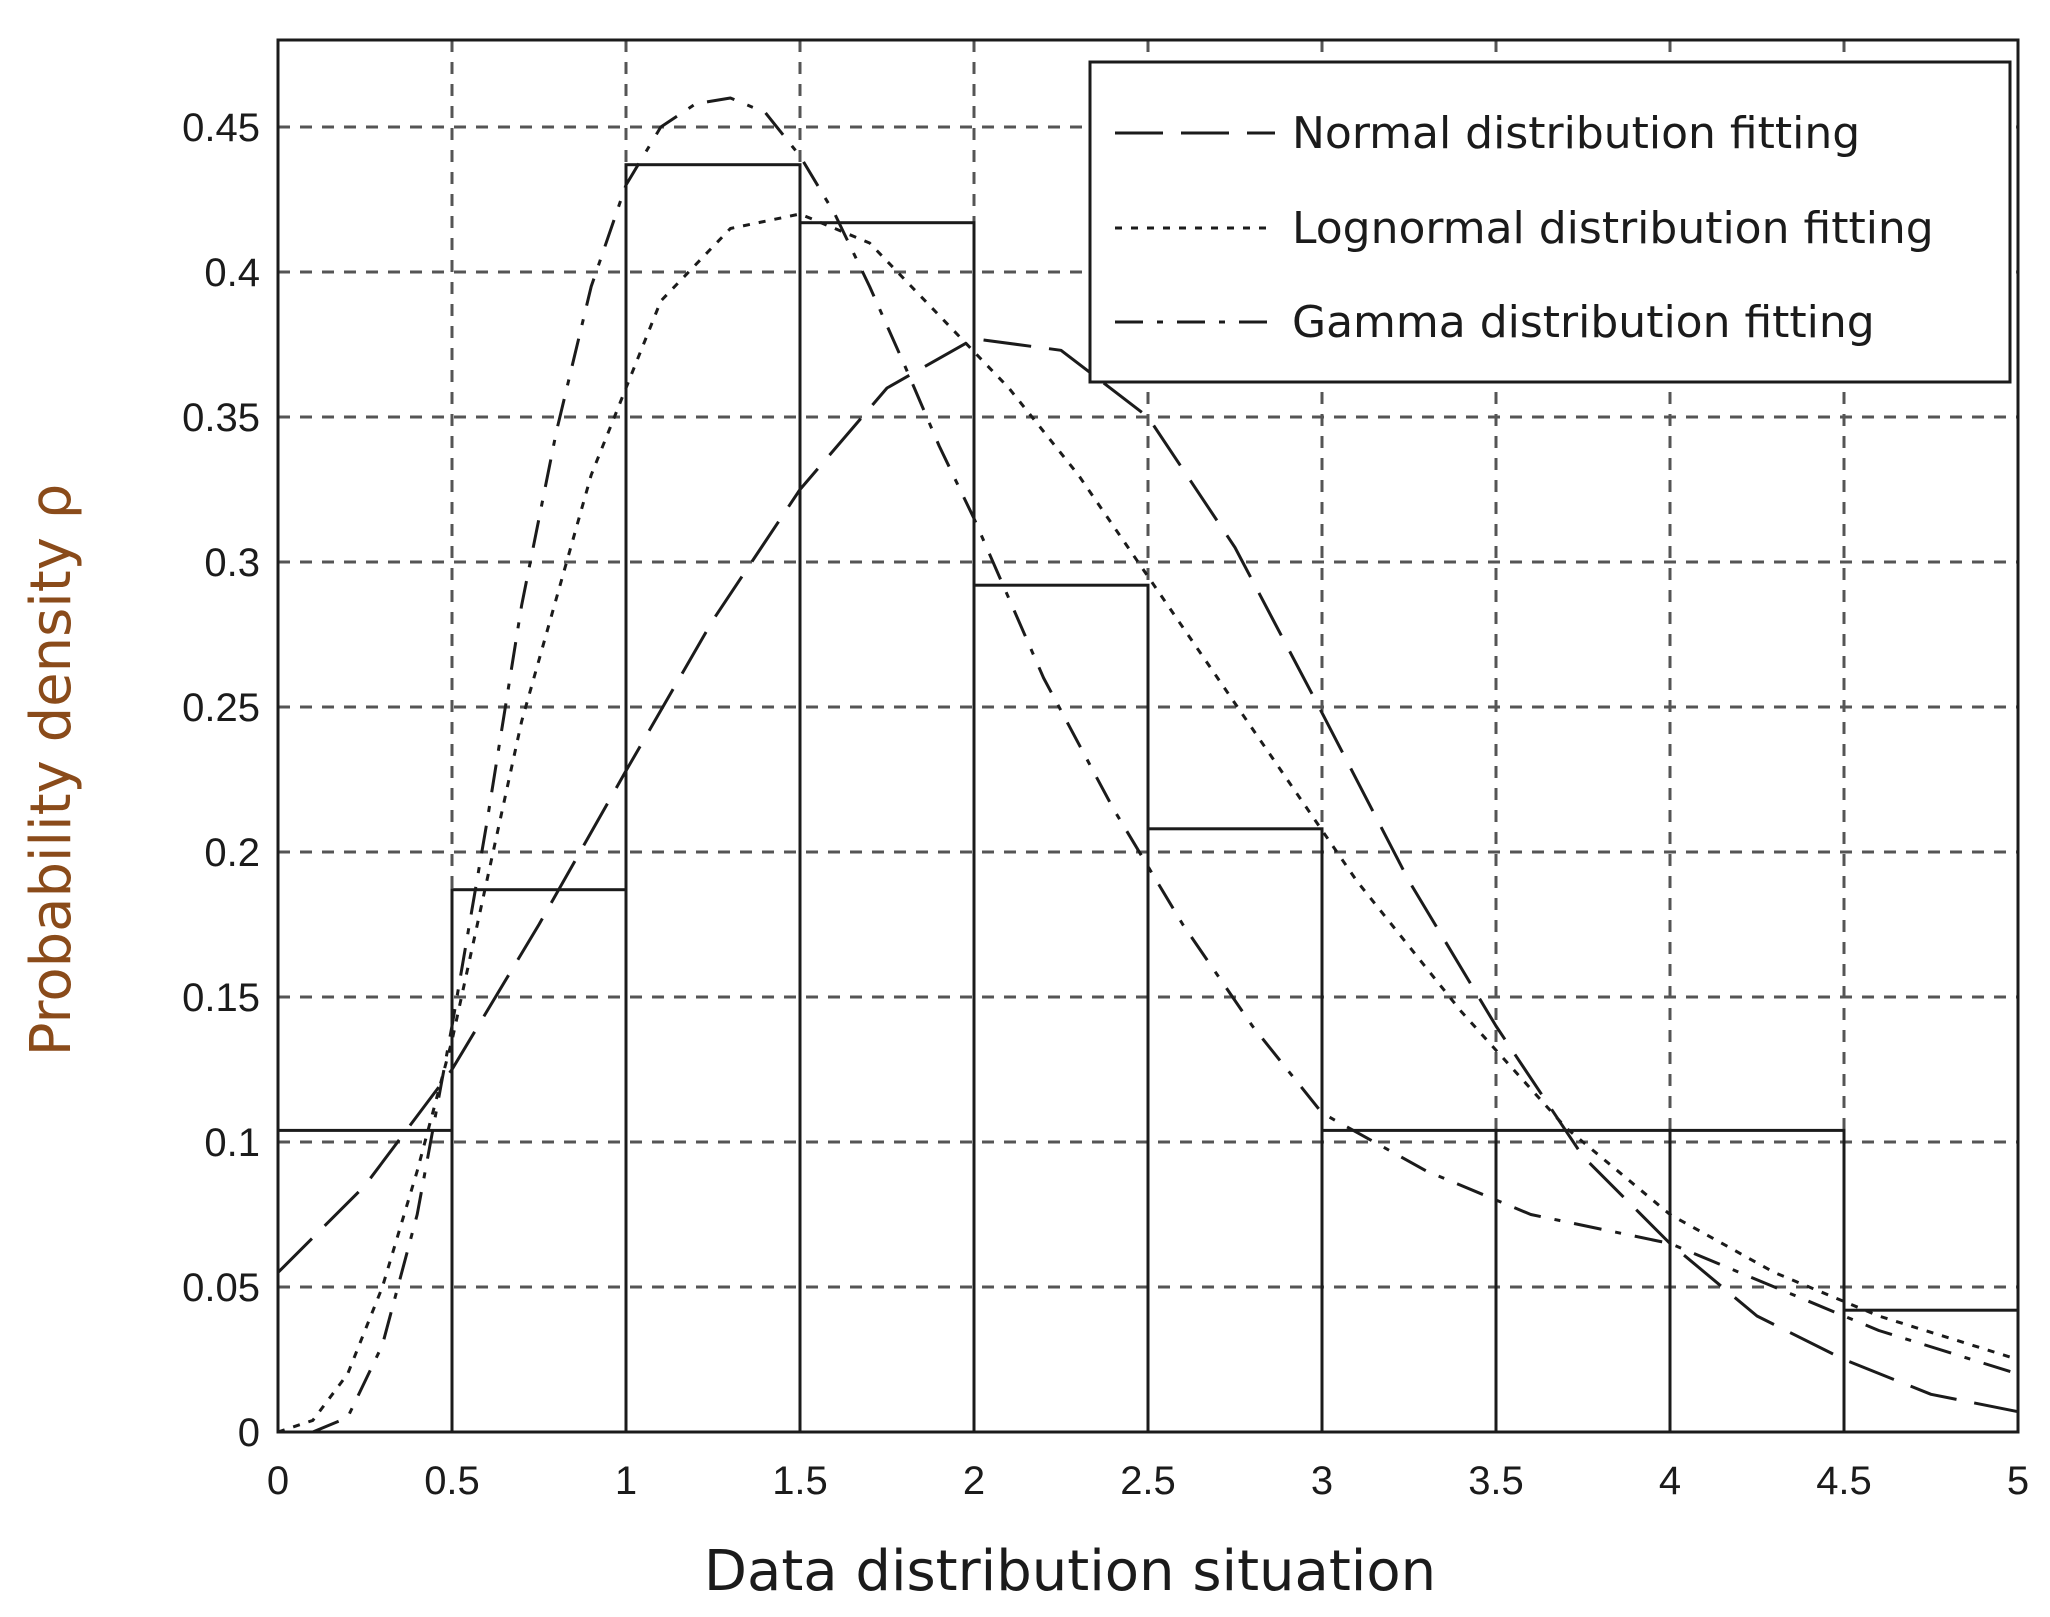 The width and height of the screenshot is (2050, 1617). I want to click on legend-box, so click(1550, 222).